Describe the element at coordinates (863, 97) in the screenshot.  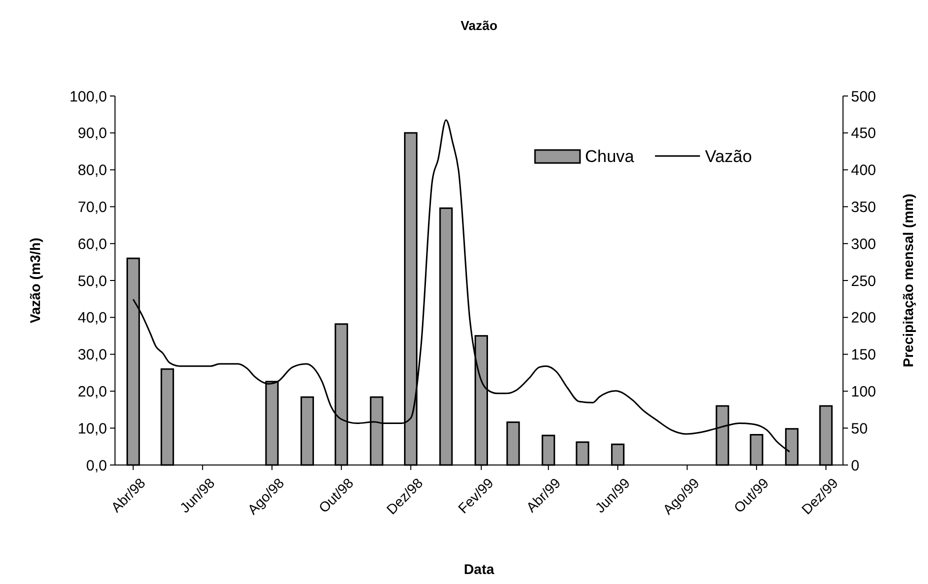
I see `y2-tick-label: 500` at that location.